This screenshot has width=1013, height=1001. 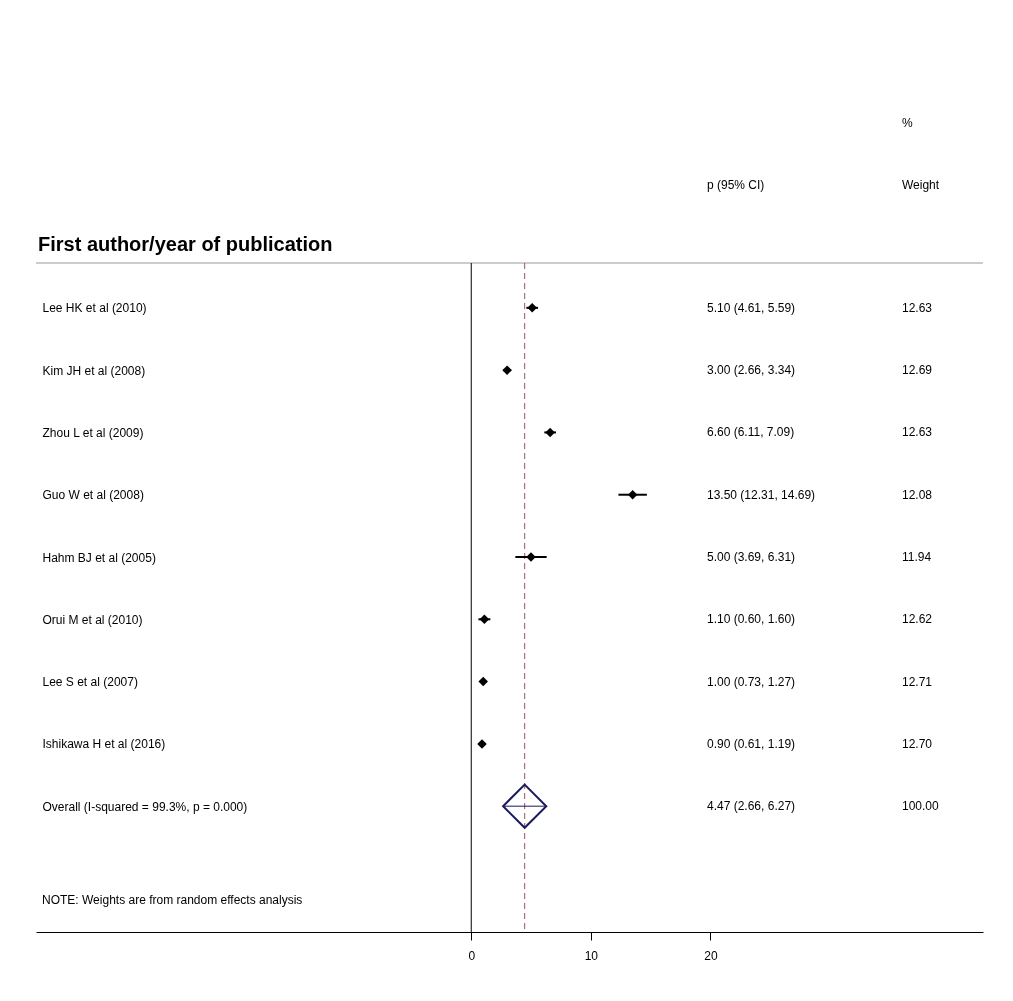 I want to click on y-tick-label: Guo W et al (2008), so click(x=93, y=495).